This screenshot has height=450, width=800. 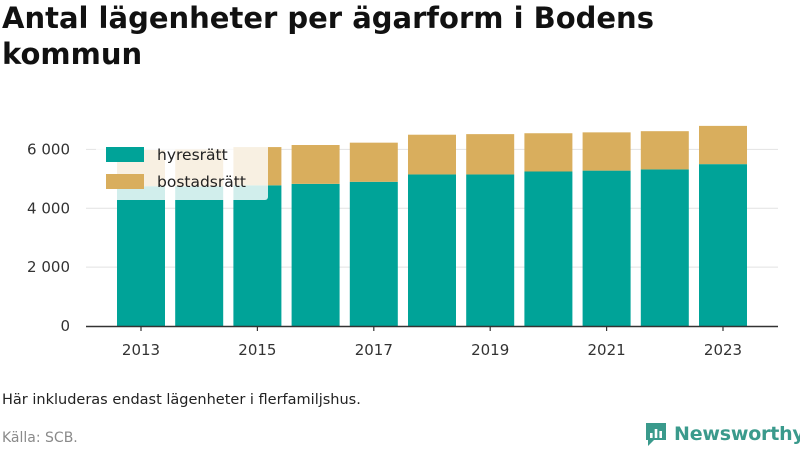 What do you see at coordinates (432, 342) in the screenshot?
I see `x-axis-tick-labels: 2013 2015 2017 2019 2021 2023` at bounding box center [432, 342].